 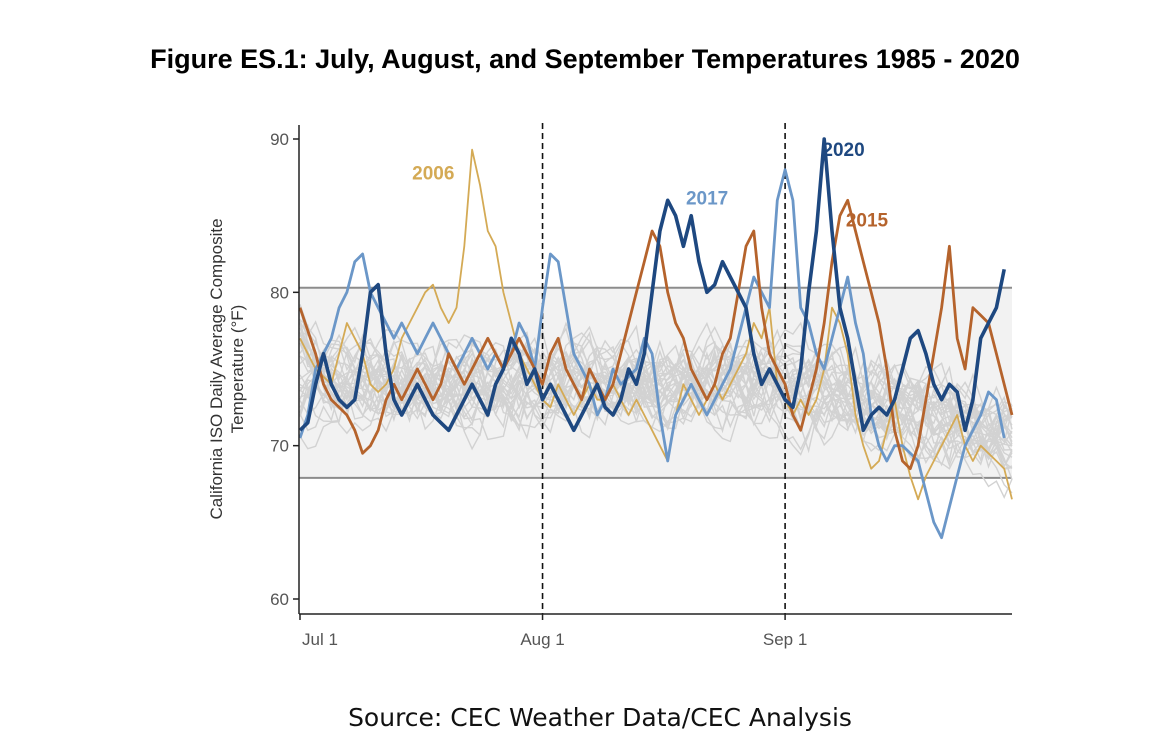 I want to click on series-label-2017: 2017, so click(x=707, y=199).